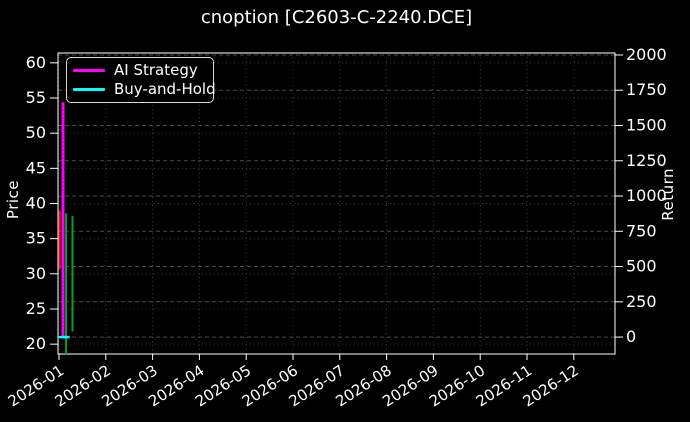 The width and height of the screenshot is (690, 422). I want to click on legend-item-buy-and-hold: Buy-and-Hold, so click(144, 89).